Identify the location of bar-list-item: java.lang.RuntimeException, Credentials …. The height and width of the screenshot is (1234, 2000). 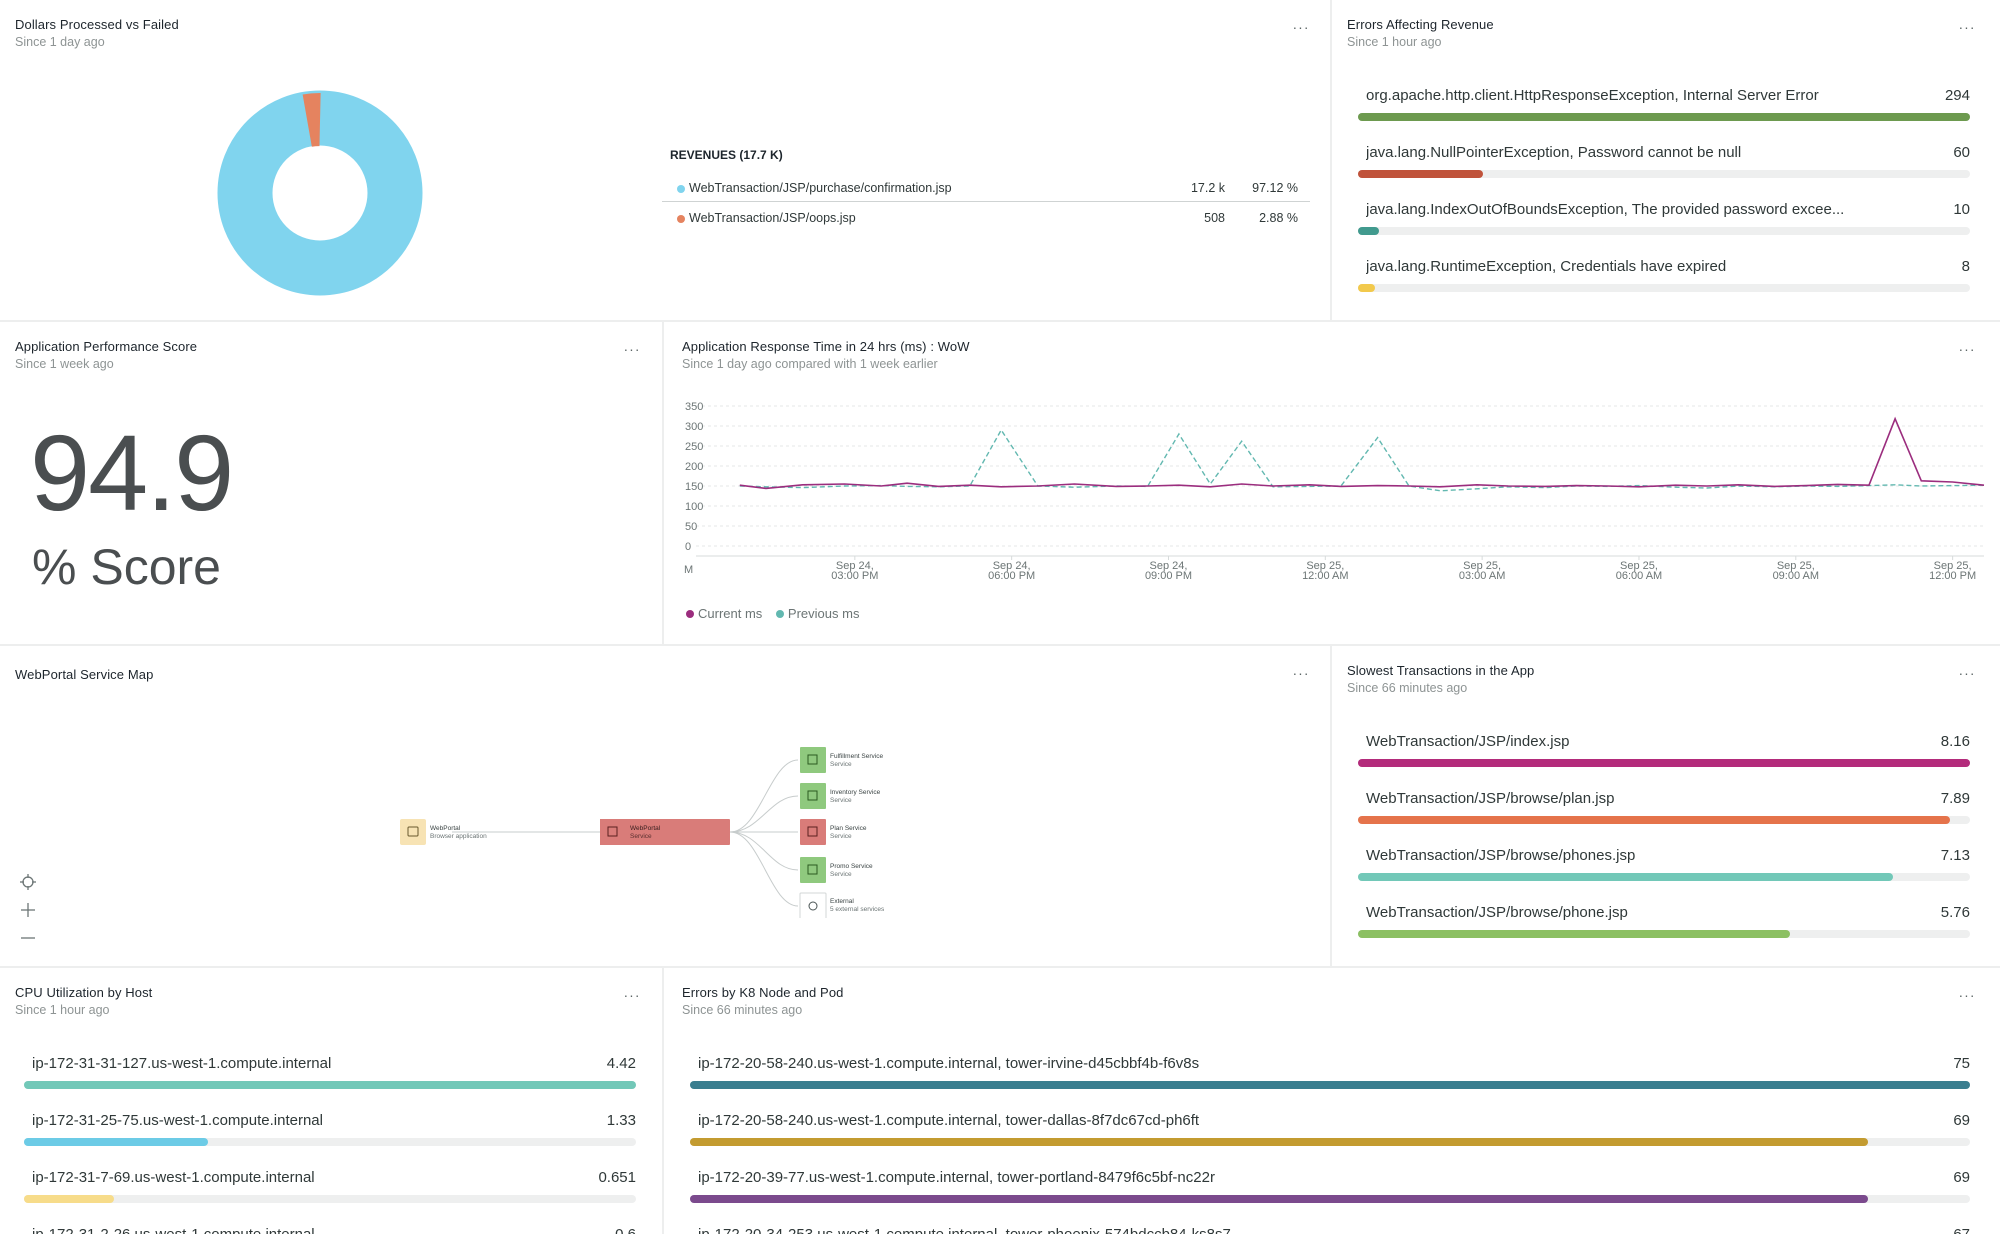
(1664, 286).